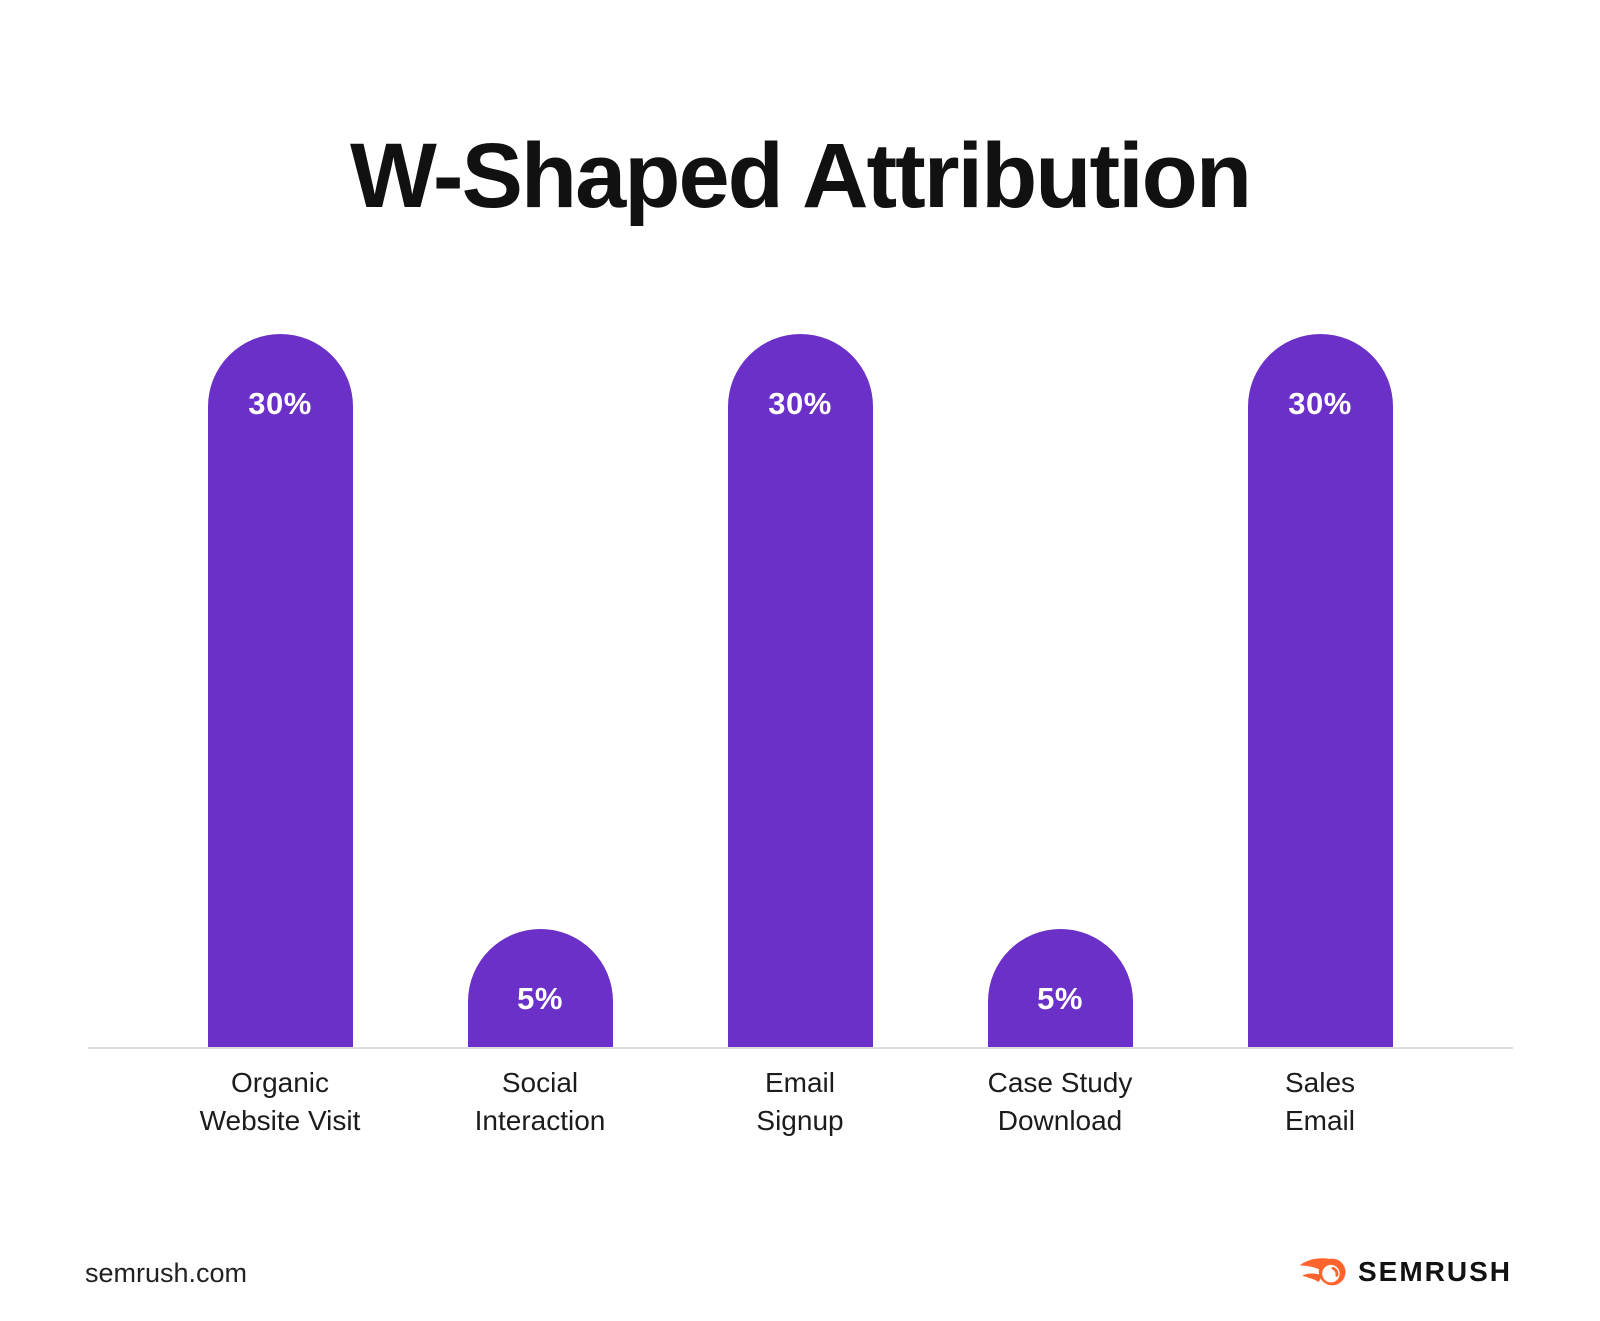 The width and height of the screenshot is (1600, 1321). I want to click on bar-column-social-interaction: 5%, so click(540, 524).